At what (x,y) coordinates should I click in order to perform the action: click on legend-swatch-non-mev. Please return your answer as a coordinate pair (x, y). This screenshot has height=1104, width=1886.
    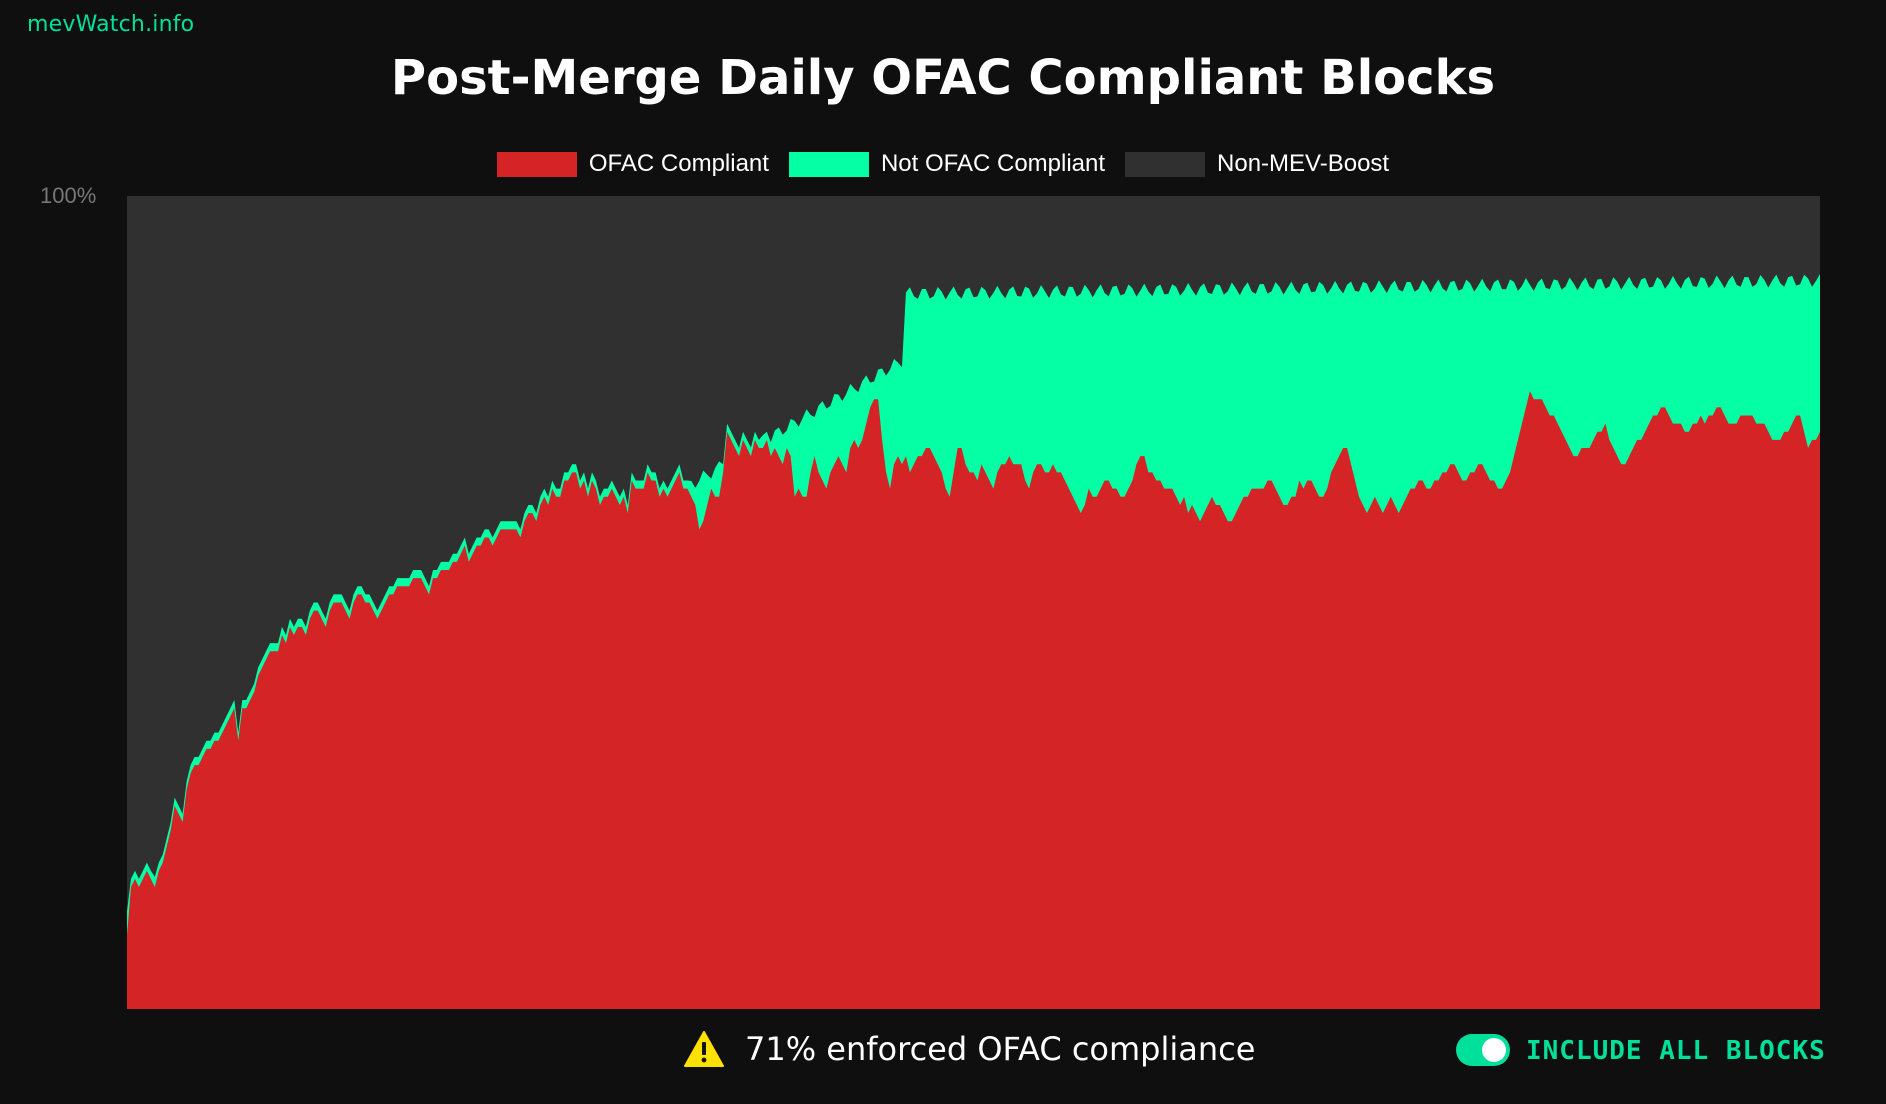
    Looking at the image, I should click on (1165, 164).